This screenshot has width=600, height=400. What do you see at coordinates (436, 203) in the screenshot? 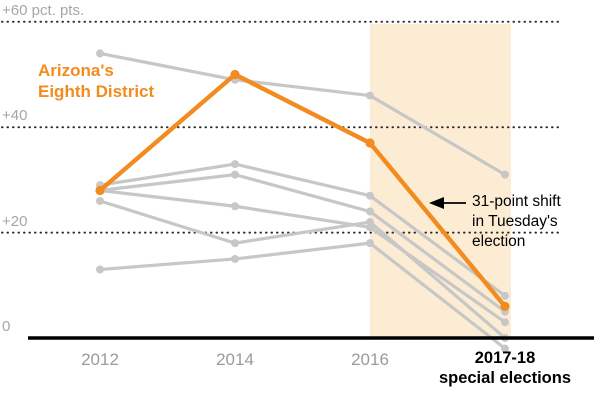
I see `annotation-arrow-head` at bounding box center [436, 203].